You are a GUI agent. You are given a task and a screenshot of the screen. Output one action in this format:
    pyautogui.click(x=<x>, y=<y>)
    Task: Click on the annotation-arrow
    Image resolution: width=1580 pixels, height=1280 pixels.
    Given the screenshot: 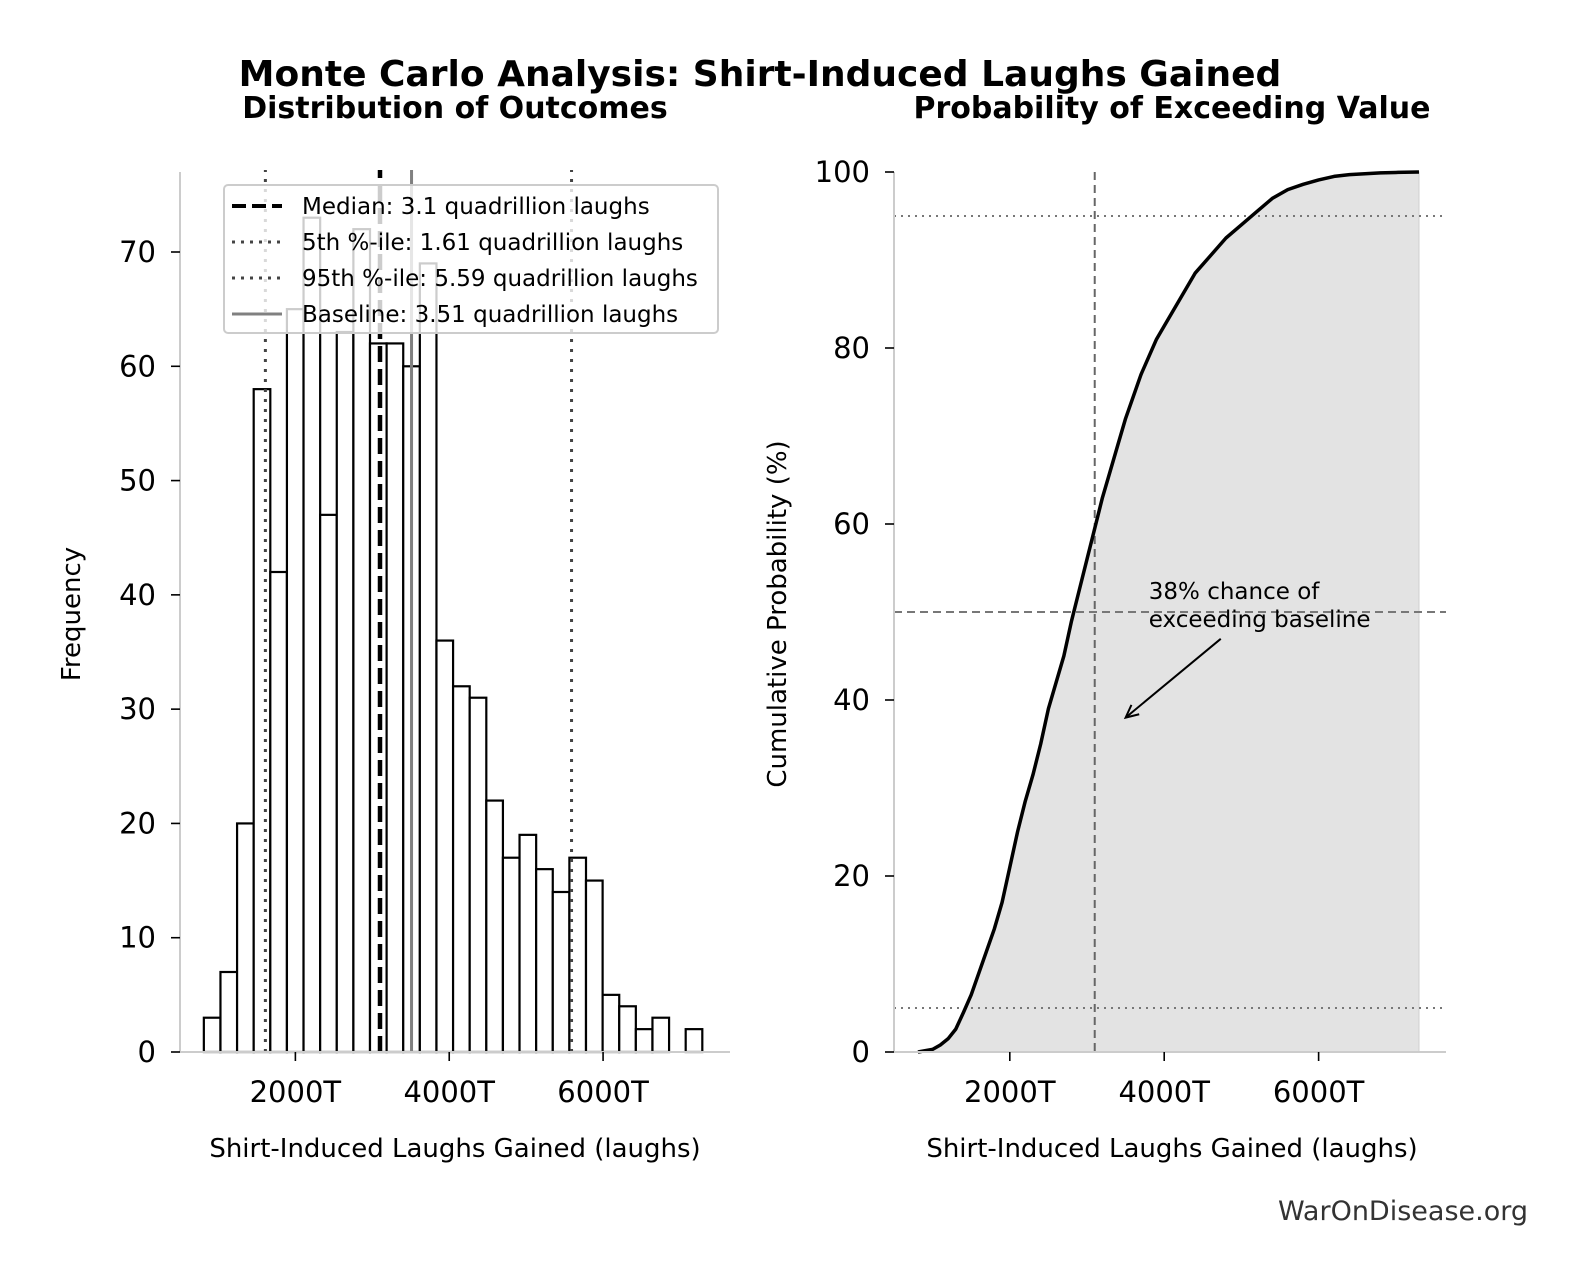 What is the action you would take?
    pyautogui.click(x=1173, y=678)
    